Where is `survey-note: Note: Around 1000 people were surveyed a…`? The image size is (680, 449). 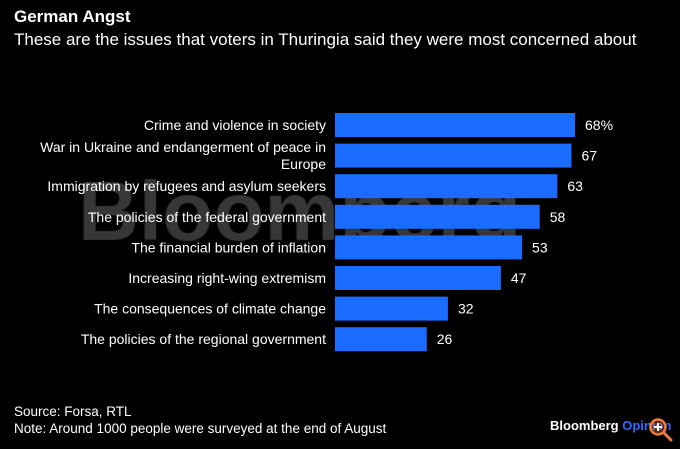 survey-note: Note: Around 1000 people were surveyed a… is located at coordinates (200, 428).